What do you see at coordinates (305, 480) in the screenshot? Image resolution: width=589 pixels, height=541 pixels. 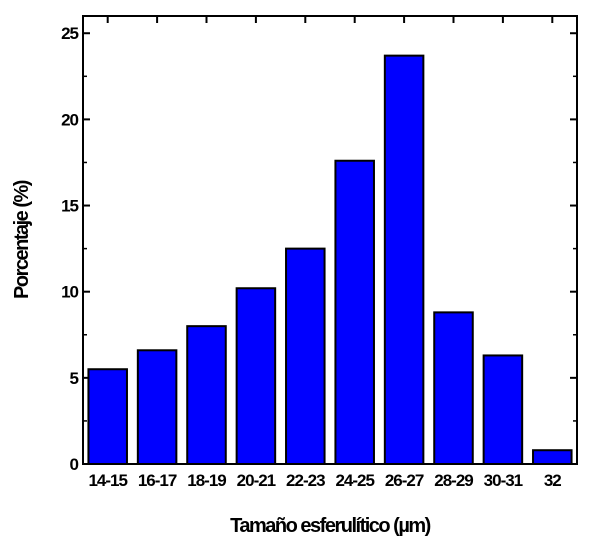 I see `x-tick-label: 22-23` at bounding box center [305, 480].